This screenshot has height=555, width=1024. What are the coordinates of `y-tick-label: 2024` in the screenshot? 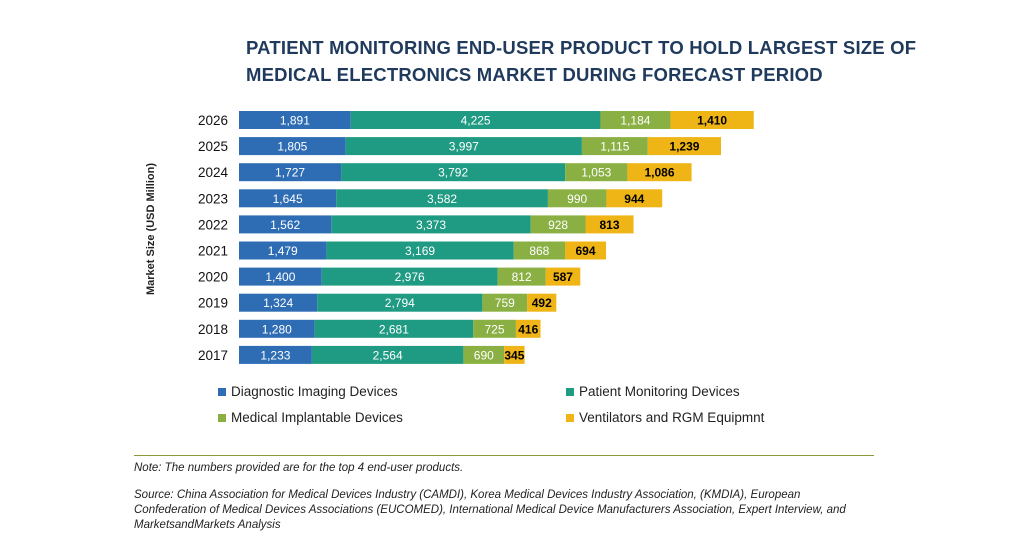 It's located at (213, 172).